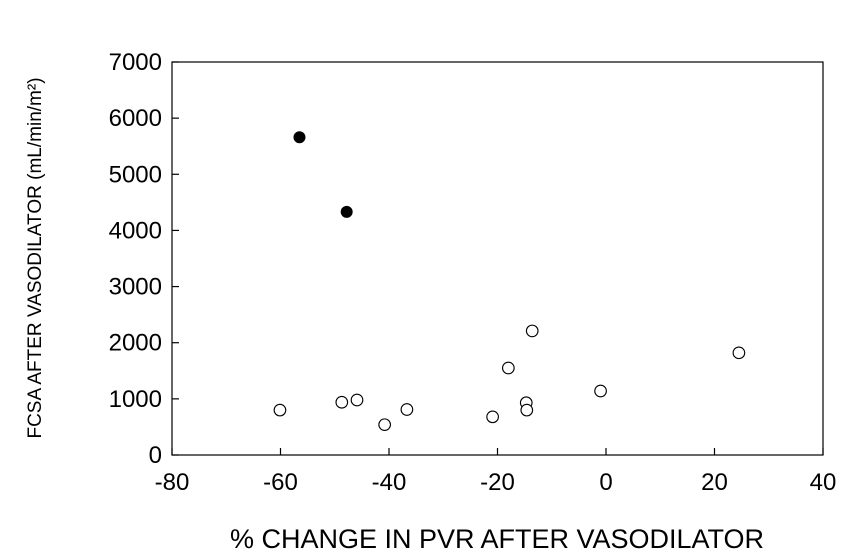  Describe the element at coordinates (135, 399) in the screenshot. I see `y-tick-label: 1000` at that location.